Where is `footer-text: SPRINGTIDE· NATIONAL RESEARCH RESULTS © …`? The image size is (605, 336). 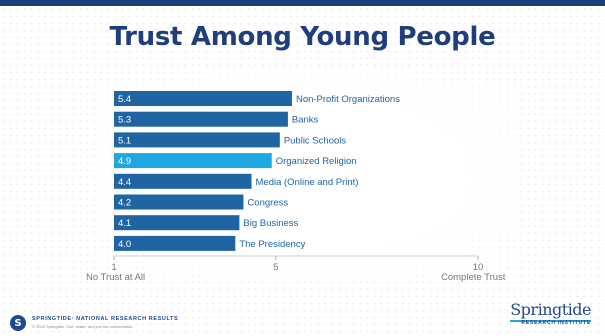
footer-text: SPRINGTIDE· NATIONAL RESEARCH RESULTS © … is located at coordinates (105, 323).